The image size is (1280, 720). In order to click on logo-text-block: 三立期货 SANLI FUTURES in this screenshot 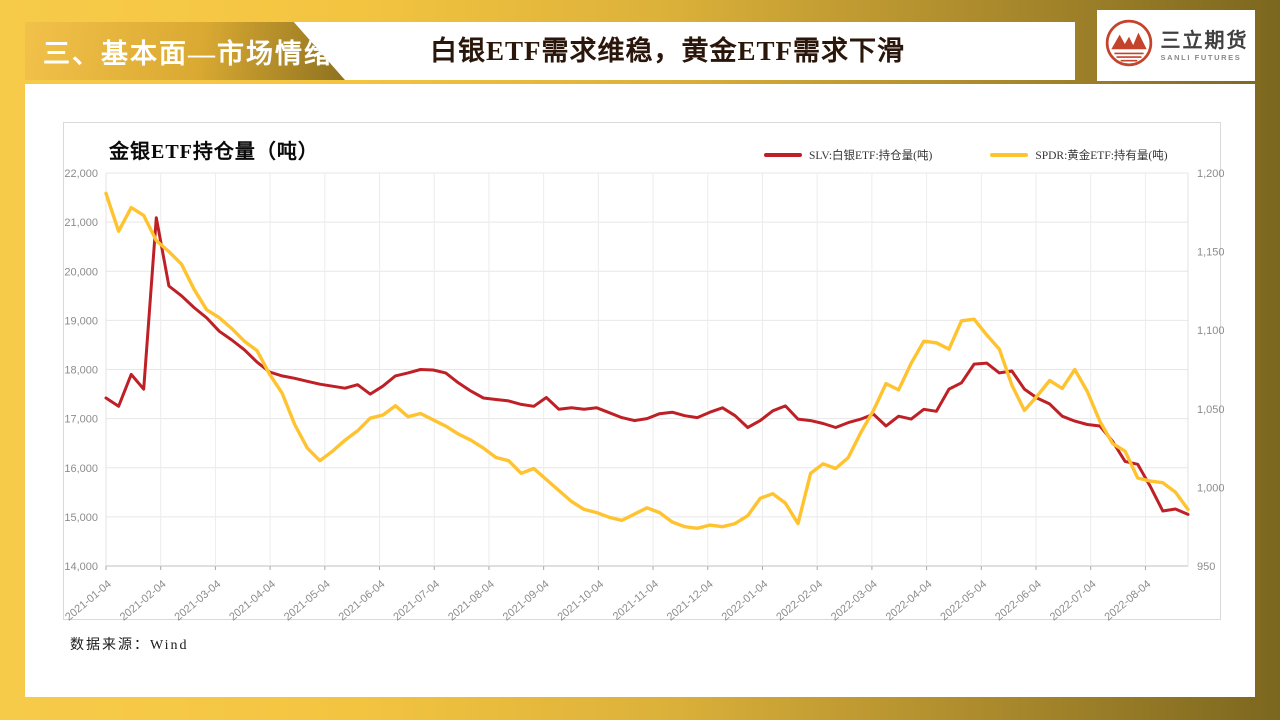, I will do `click(1205, 46)`.